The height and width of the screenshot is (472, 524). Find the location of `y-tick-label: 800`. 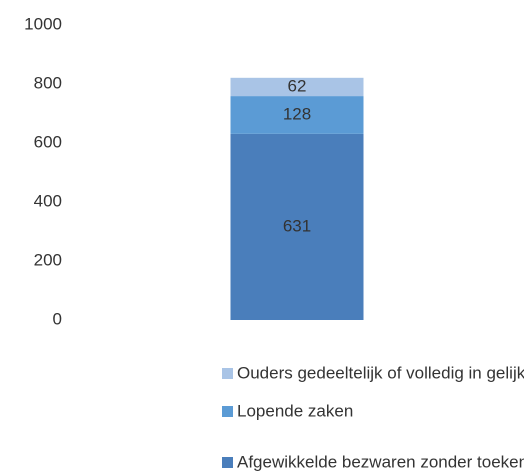

y-tick-label: 800 is located at coordinates (48, 82).